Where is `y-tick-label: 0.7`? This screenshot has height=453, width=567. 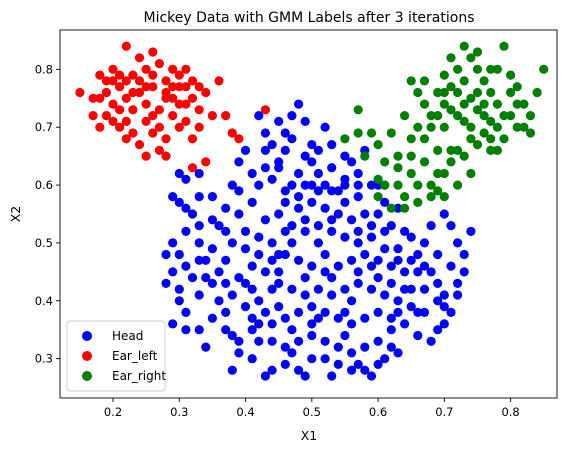
y-tick-label: 0.7 is located at coordinates (44, 127).